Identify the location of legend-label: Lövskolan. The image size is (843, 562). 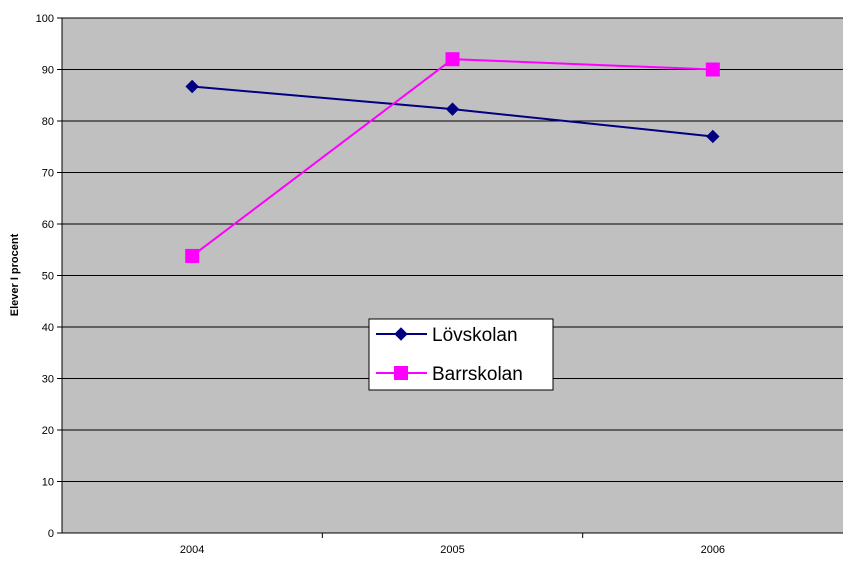
(475, 335).